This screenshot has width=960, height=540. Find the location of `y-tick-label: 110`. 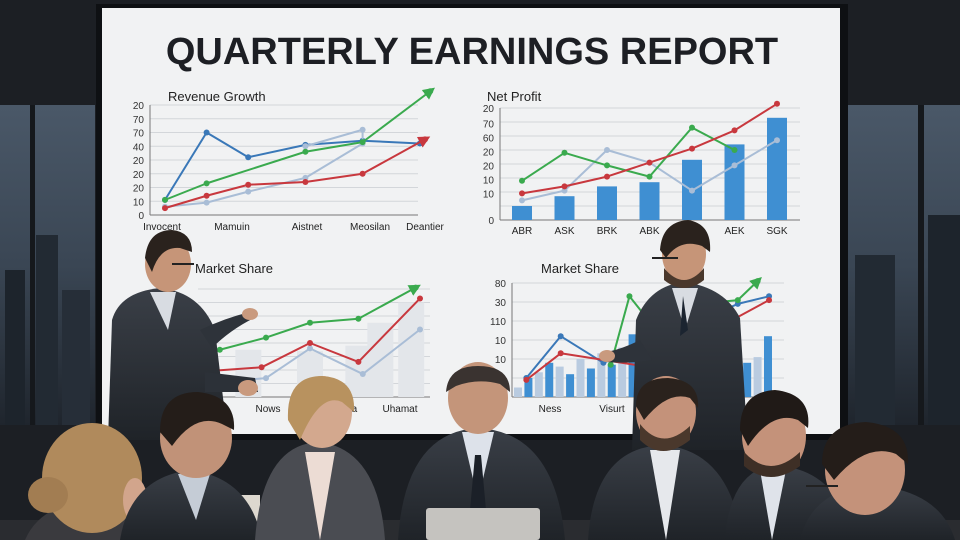

y-tick-label: 110 is located at coordinates (498, 322).